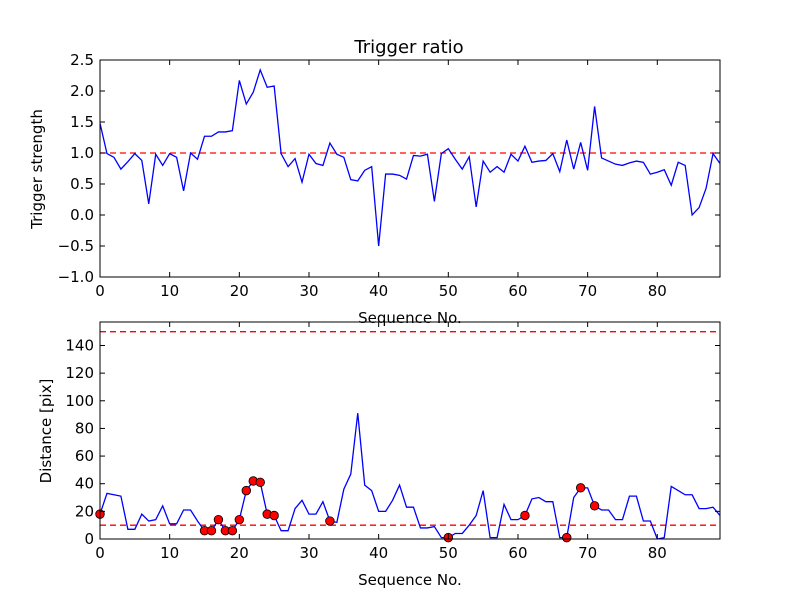  Describe the element at coordinates (76, 277) in the screenshot. I see `y-tick-label: −1.0` at that location.